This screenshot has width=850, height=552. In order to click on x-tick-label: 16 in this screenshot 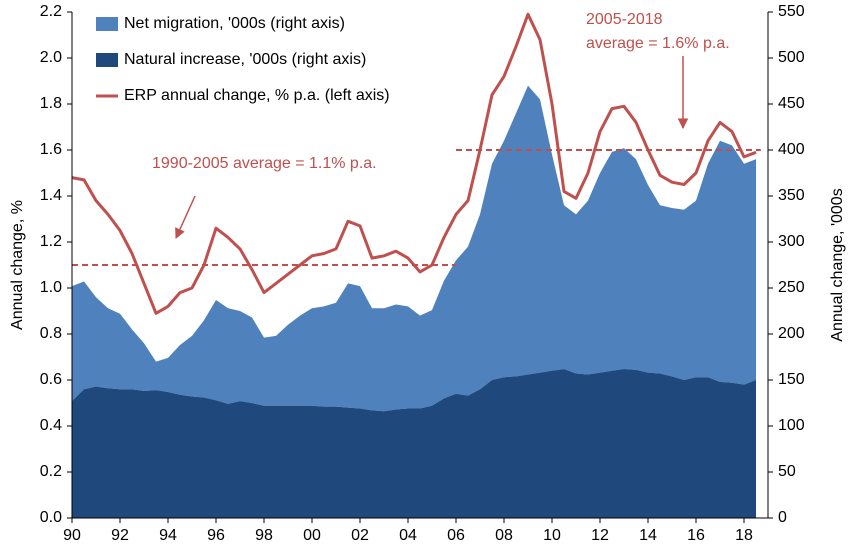, I will do `click(696, 535)`.